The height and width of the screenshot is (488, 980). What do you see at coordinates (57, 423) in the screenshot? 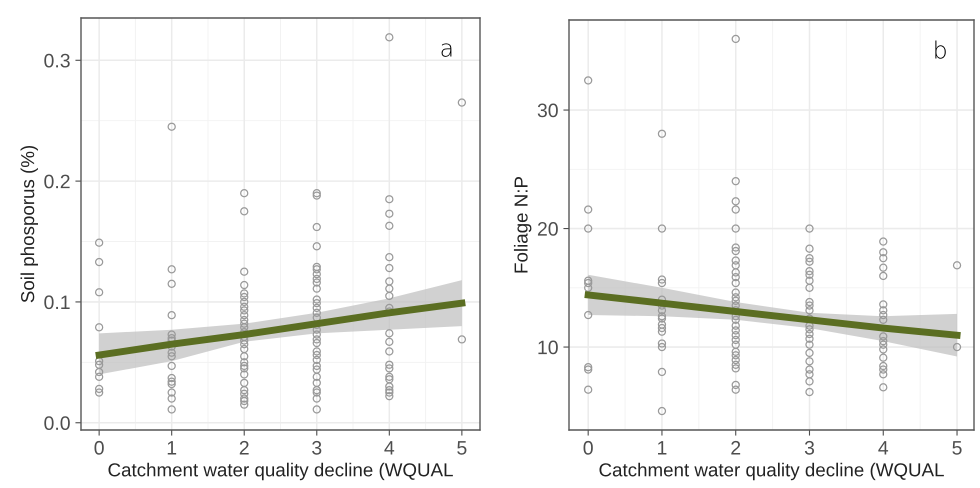
I see `y-tick-label: 0.0` at bounding box center [57, 423].